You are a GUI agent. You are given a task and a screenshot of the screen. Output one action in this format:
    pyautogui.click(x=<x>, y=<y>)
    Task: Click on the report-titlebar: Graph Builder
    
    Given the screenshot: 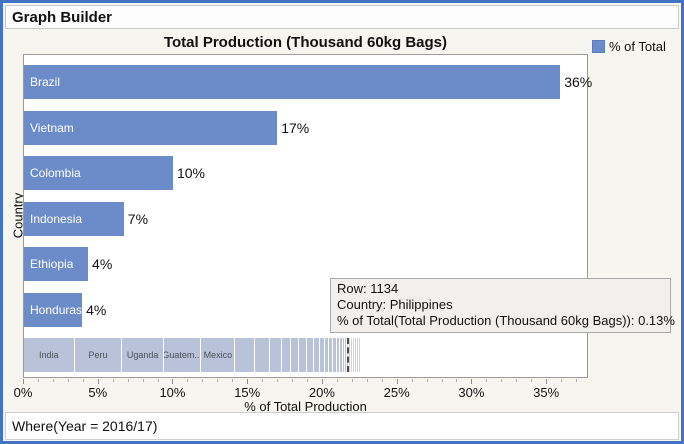 What is the action you would take?
    pyautogui.click(x=342, y=17)
    